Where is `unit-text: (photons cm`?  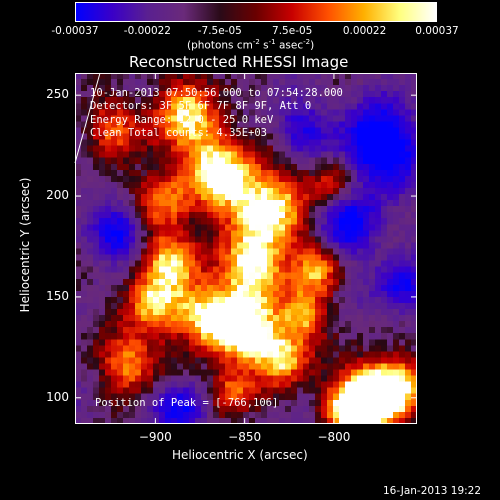
unit-text: (photons cm is located at coordinates (220, 45).